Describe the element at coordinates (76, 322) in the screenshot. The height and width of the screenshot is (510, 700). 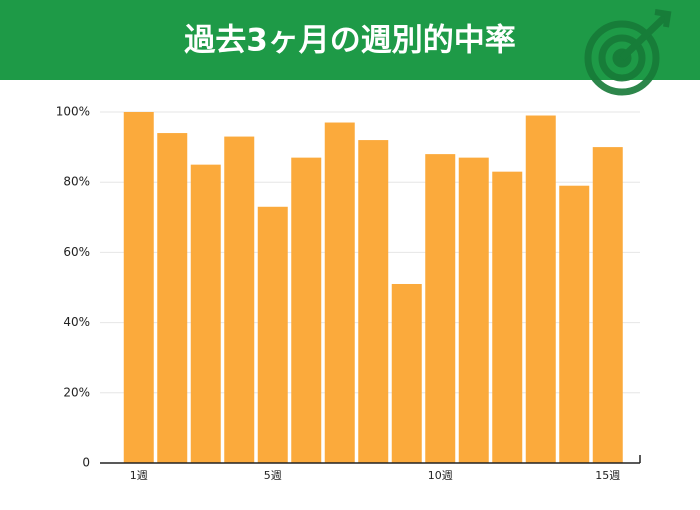
I see `y-tick-label: 40%` at that location.